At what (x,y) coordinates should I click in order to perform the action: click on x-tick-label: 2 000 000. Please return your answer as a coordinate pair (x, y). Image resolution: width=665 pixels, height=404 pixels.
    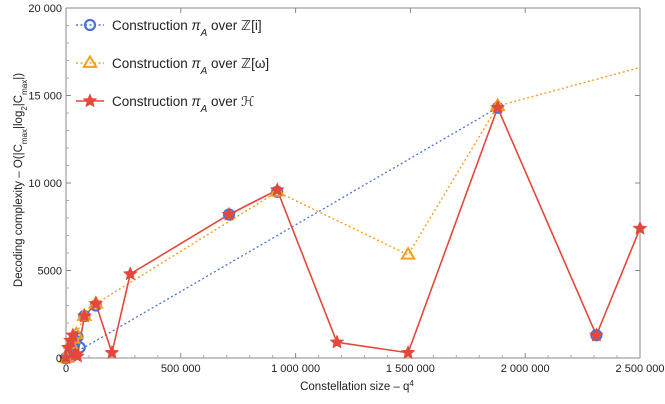
    Looking at the image, I should click on (525, 369).